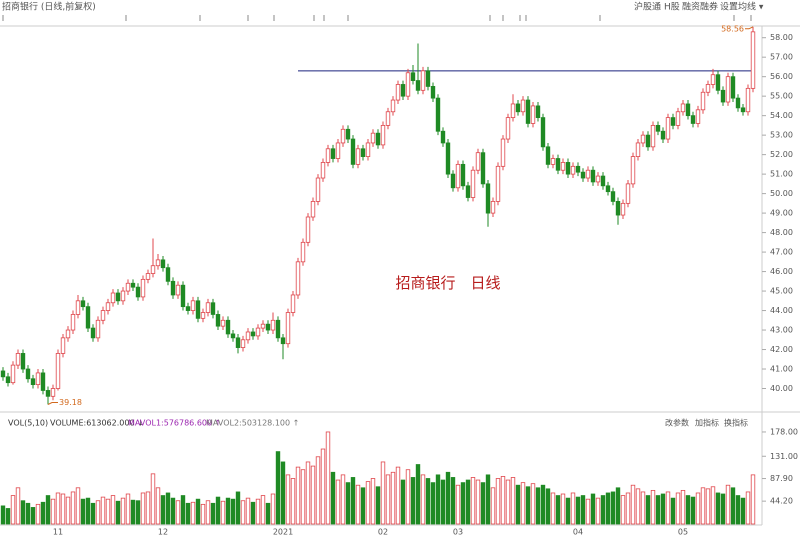 The image size is (800, 537). What do you see at coordinates (781, 174) in the screenshot?
I see `y-tick-label: 51.00` at bounding box center [781, 174].